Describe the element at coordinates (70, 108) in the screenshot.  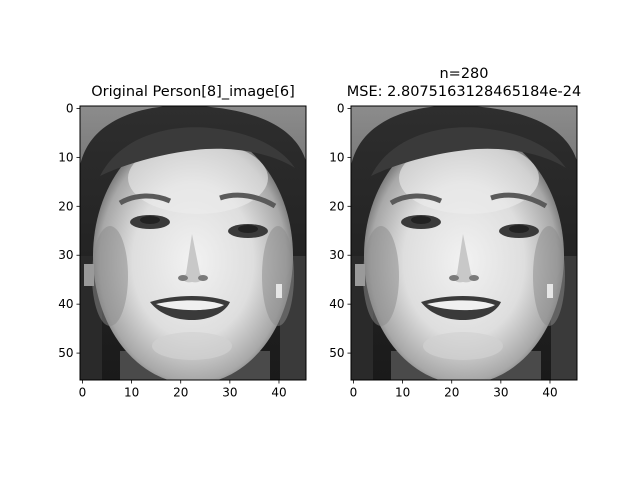
I see `left-y-tick-label: 0` at that location.